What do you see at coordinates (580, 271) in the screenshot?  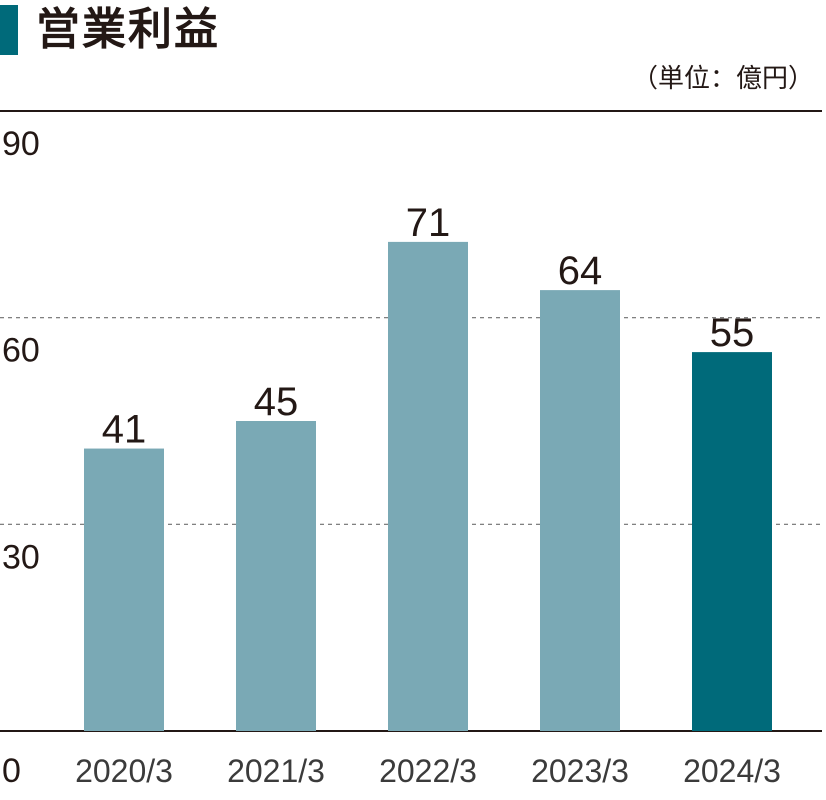 I see `data-label: 64` at bounding box center [580, 271].